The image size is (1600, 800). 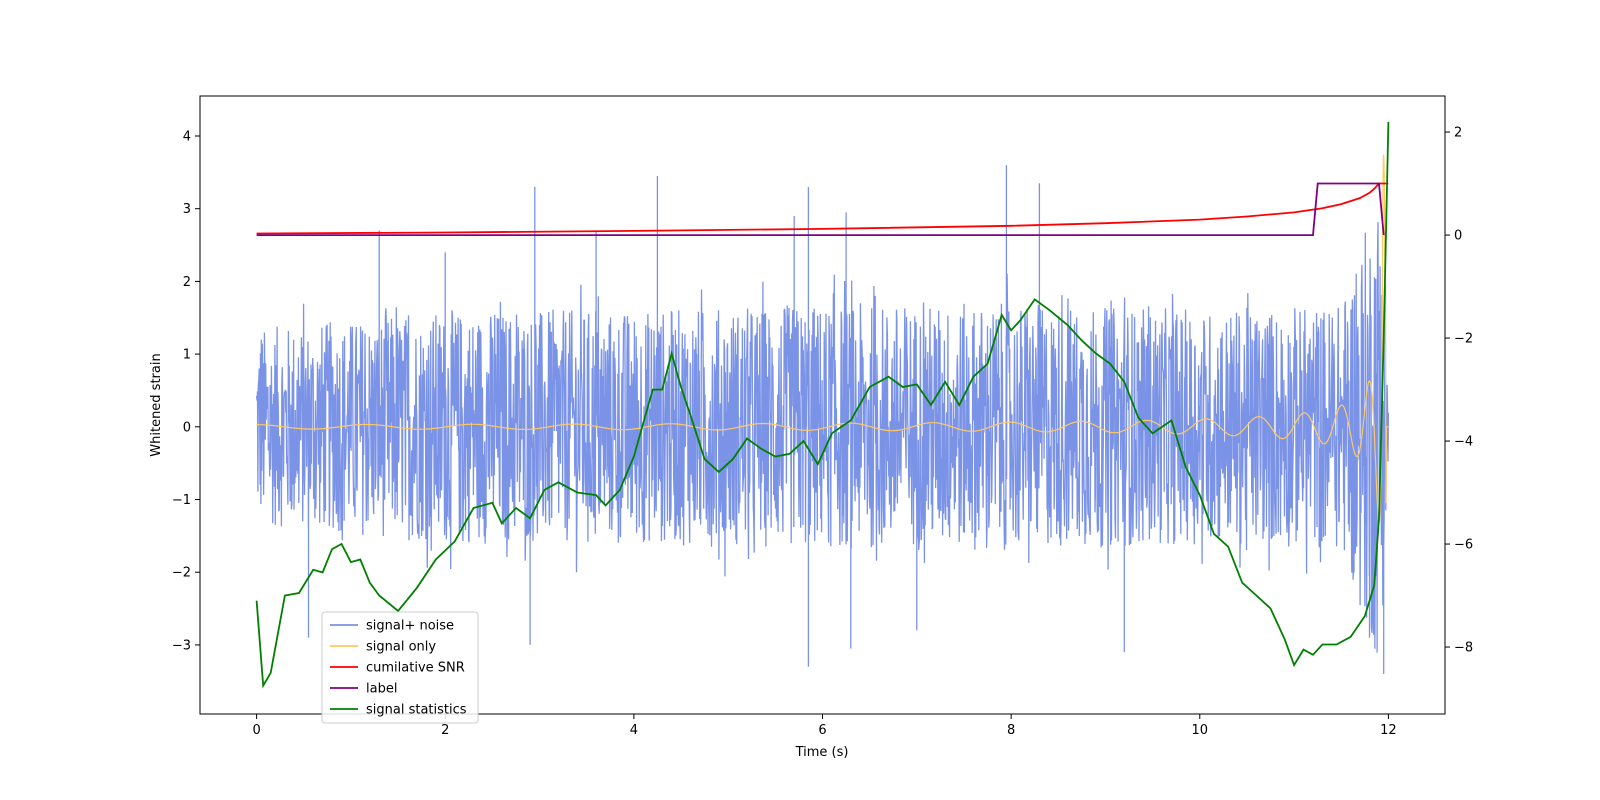 What do you see at coordinates (181, 645) in the screenshot?
I see `y-left-tick-label: −3` at bounding box center [181, 645].